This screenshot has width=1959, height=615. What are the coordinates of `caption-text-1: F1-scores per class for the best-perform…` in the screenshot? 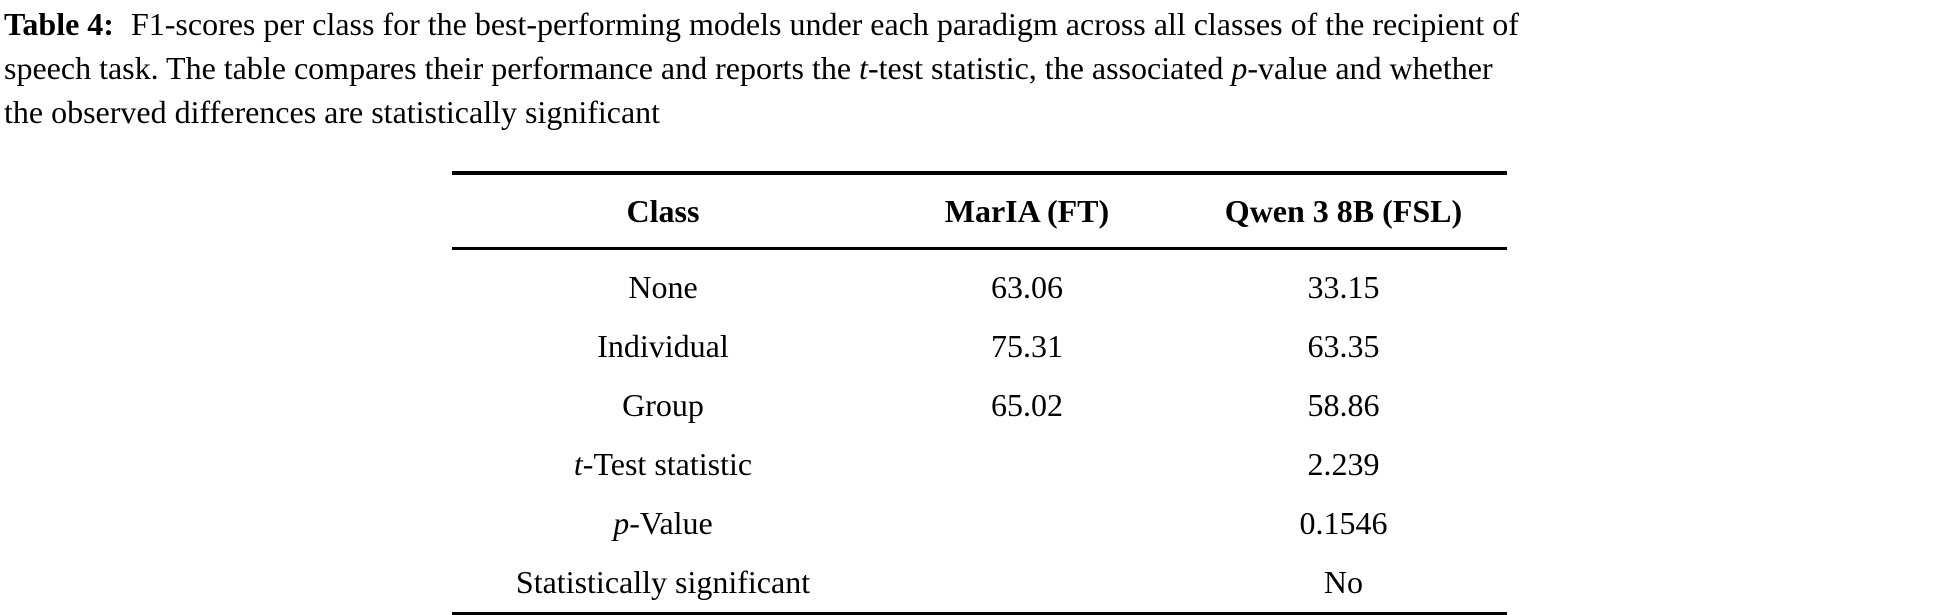 It's located at (824, 24).